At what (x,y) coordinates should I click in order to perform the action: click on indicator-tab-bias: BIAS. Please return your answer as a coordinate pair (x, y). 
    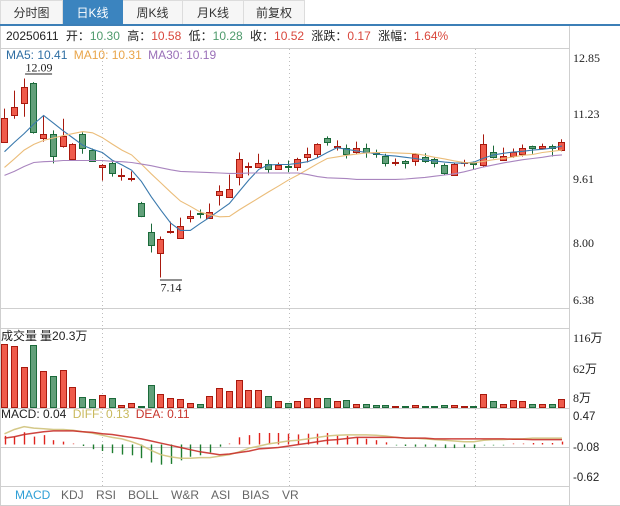
    Looking at the image, I should click on (256, 495).